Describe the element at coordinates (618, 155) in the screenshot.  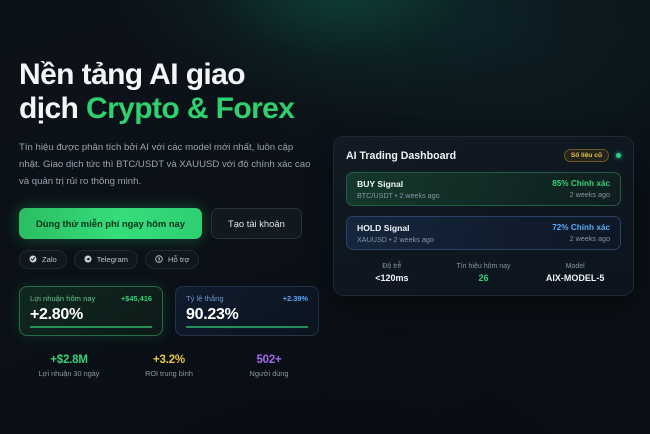
I see `live-indicator-icon` at that location.